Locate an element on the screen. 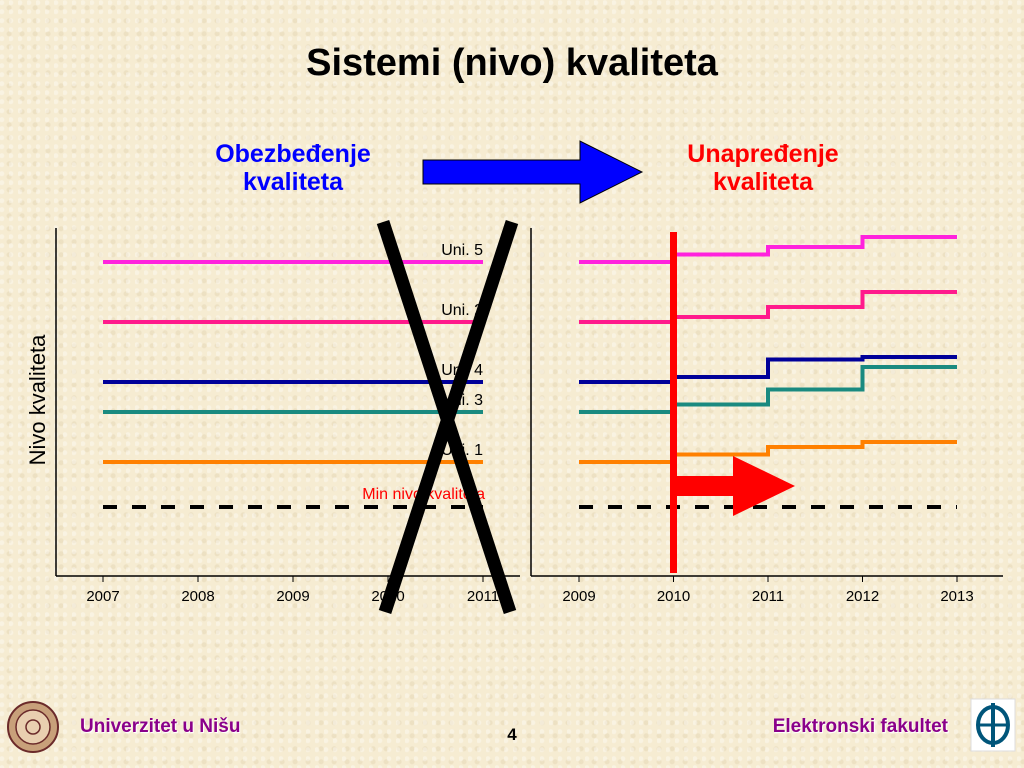  heading-right-line-2: kvaliteta is located at coordinates (763, 182).